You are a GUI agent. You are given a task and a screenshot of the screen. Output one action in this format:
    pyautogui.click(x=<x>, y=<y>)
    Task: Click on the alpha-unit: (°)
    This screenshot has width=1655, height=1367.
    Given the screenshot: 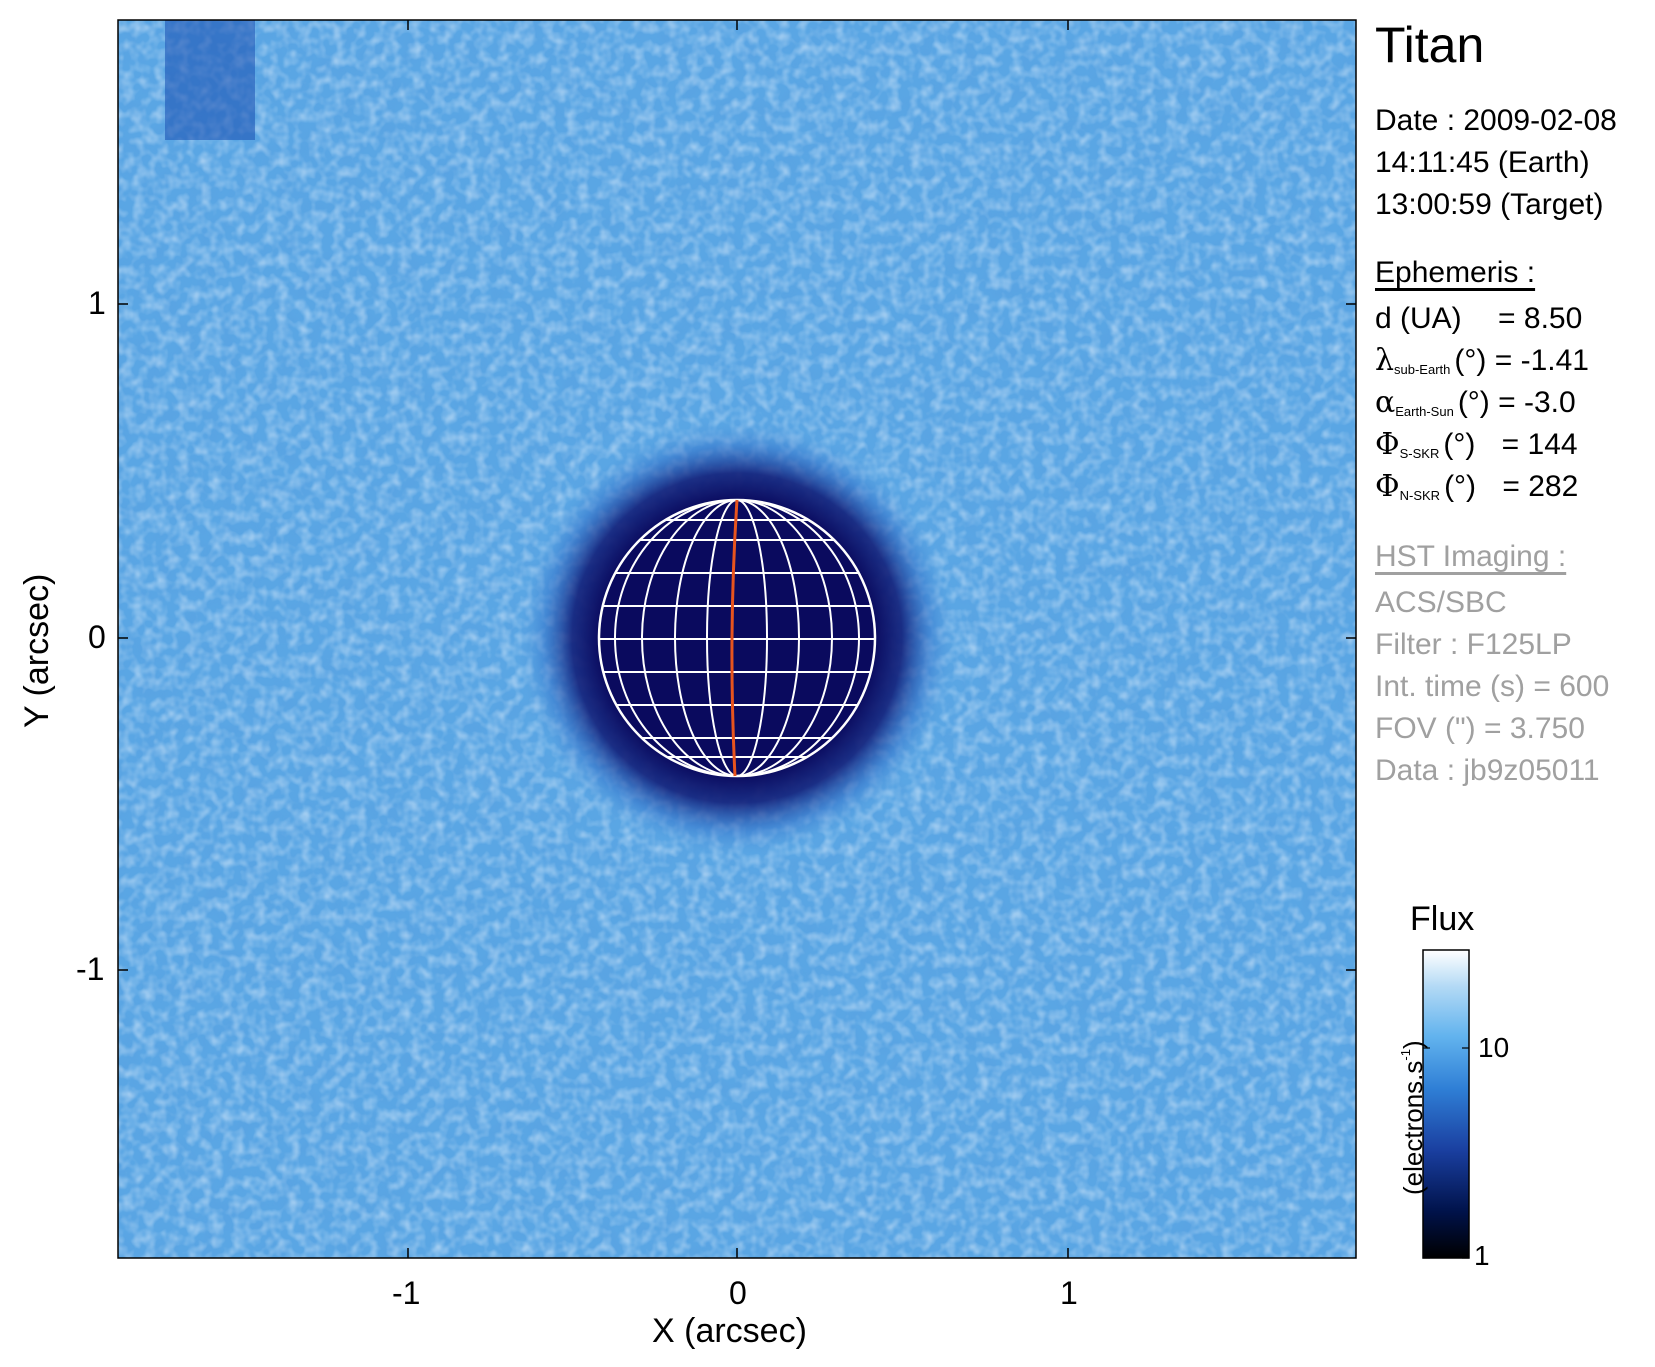 What is the action you would take?
    pyautogui.click(x=1473, y=402)
    